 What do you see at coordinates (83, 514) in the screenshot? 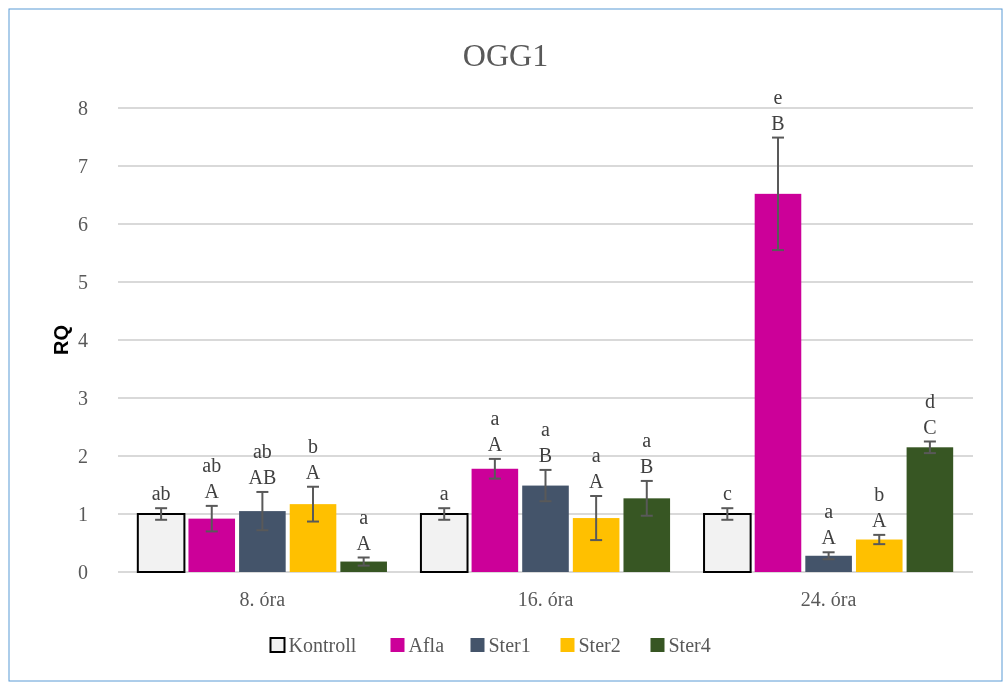
I see `y-tick-label: 1` at bounding box center [83, 514].